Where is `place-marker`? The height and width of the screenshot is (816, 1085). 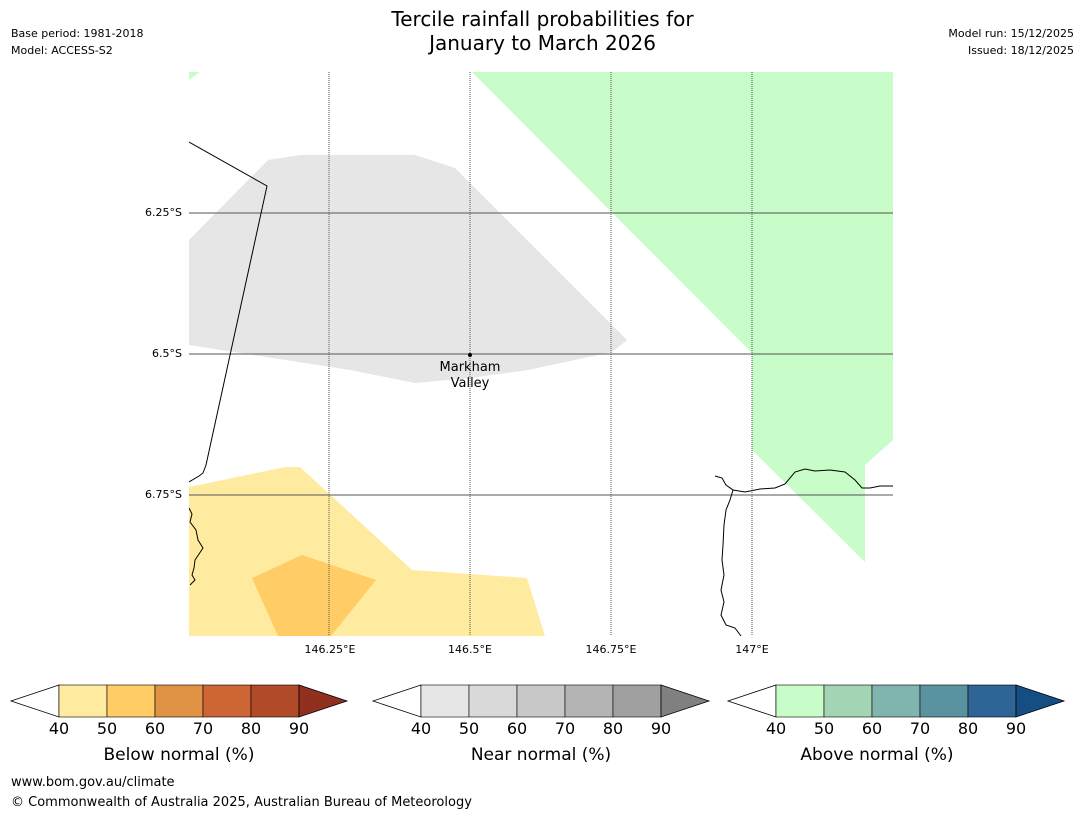
place-marker is located at coordinates (470, 355).